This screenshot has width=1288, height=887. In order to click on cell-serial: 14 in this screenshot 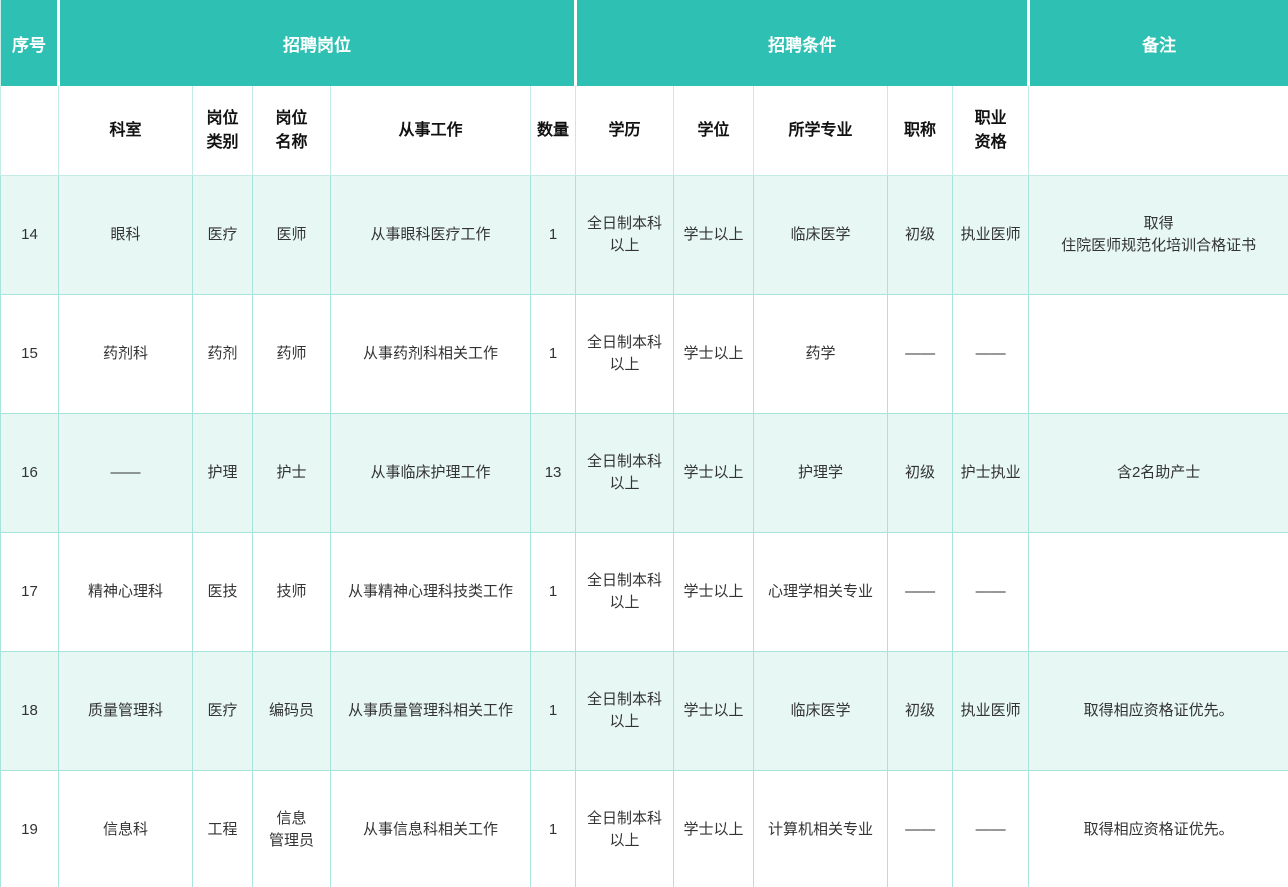, I will do `click(29, 235)`.